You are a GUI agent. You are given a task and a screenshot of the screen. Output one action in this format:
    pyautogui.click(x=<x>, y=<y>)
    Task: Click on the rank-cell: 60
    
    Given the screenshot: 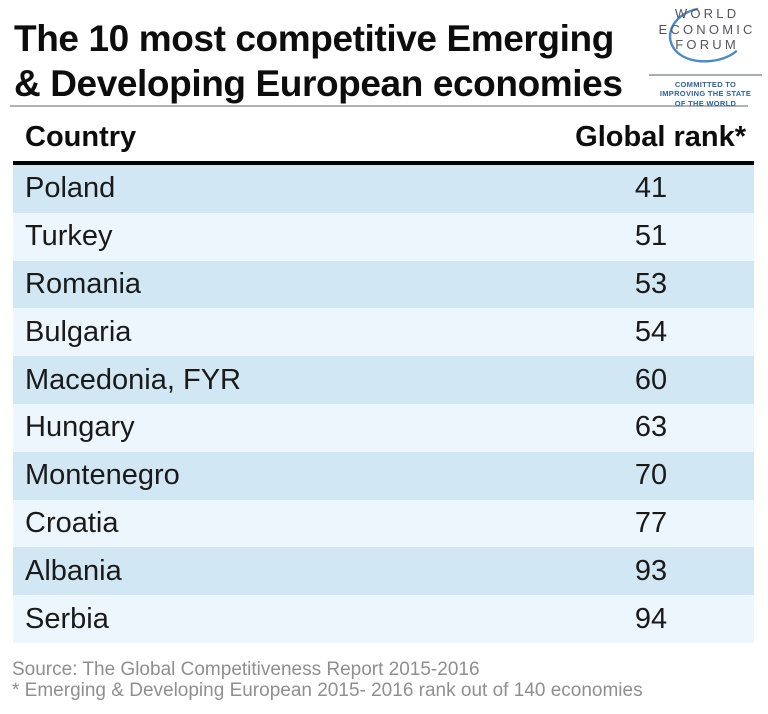 What is the action you would take?
    pyautogui.click(x=651, y=379)
    